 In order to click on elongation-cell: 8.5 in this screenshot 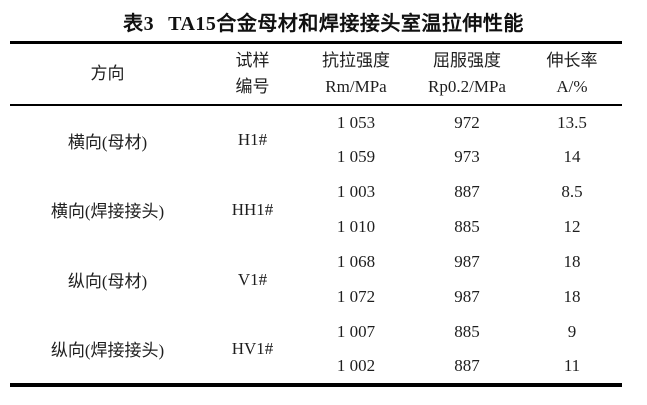, I will do `click(572, 191)`.